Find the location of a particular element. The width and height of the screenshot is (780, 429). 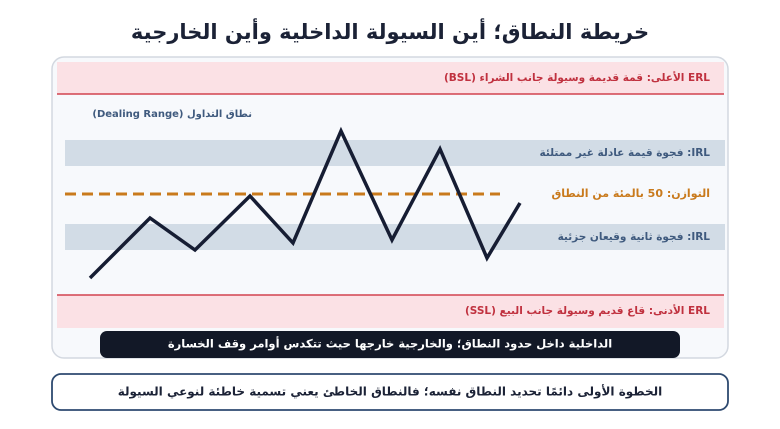

range-label: نطاق التداول (Dealing Range) is located at coordinates (172, 114).